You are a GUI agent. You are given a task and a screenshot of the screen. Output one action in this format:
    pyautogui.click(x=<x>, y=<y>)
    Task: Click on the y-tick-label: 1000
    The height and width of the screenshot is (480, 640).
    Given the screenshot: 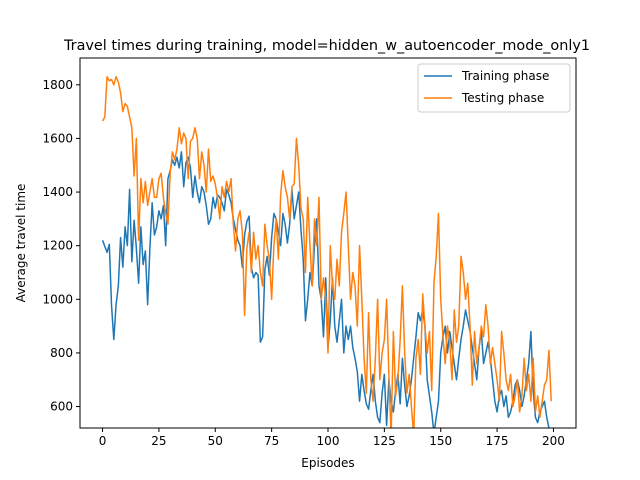 What is the action you would take?
    pyautogui.click(x=57, y=299)
    